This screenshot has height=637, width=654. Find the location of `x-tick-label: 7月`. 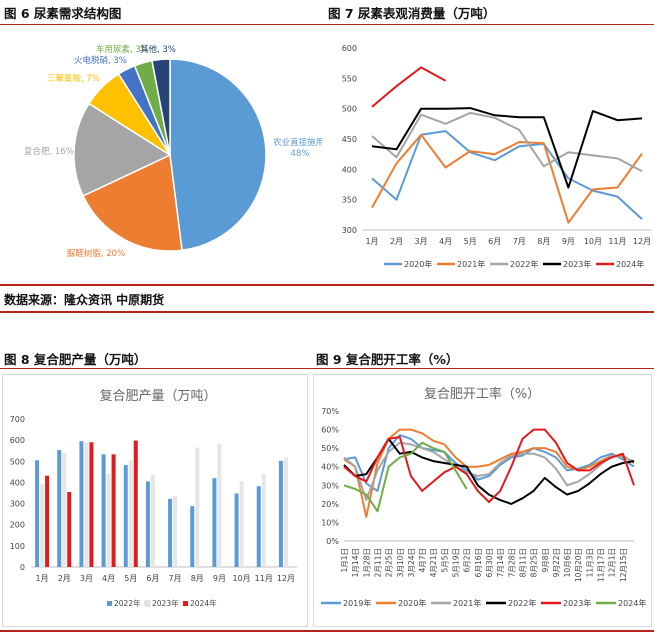

x-tick-label: 7月 is located at coordinates (519, 241).